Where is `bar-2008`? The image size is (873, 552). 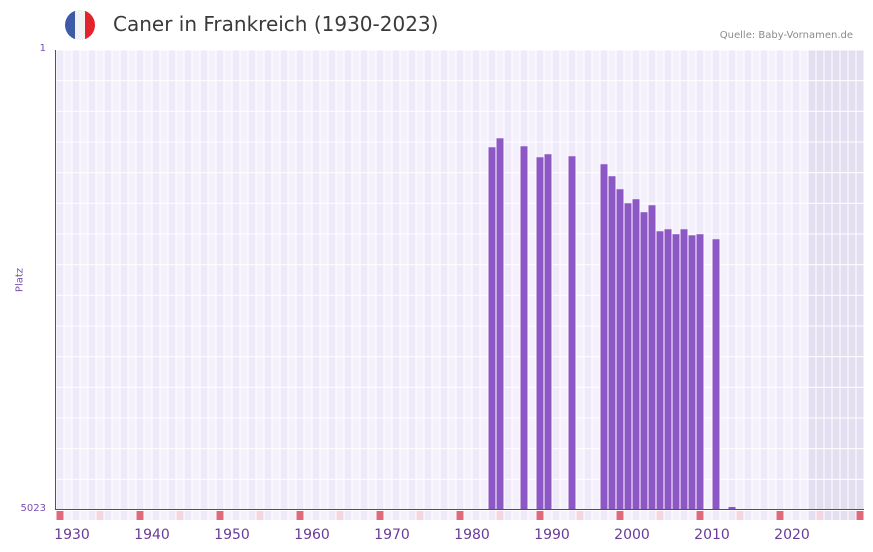
bar-2008 is located at coordinates (700, 372).